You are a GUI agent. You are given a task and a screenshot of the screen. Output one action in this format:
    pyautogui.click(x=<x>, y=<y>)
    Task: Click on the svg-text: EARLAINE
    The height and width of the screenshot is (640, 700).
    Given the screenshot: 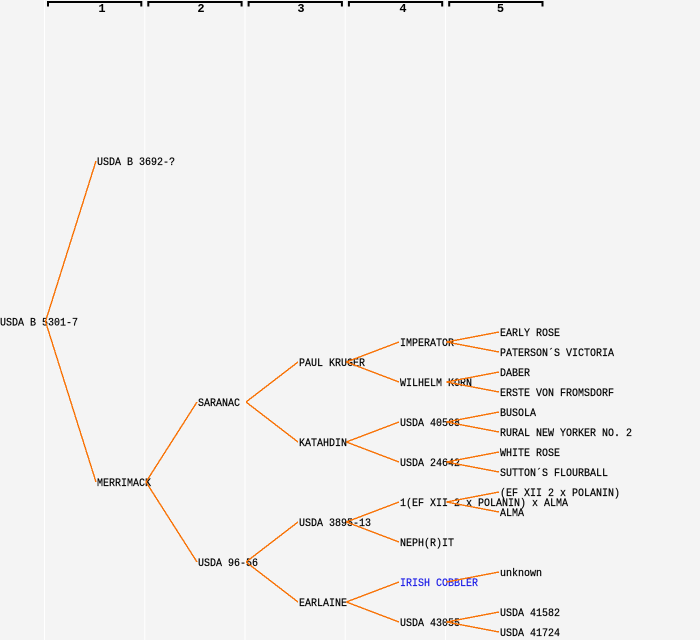 What is the action you would take?
    pyautogui.click(x=323, y=604)
    